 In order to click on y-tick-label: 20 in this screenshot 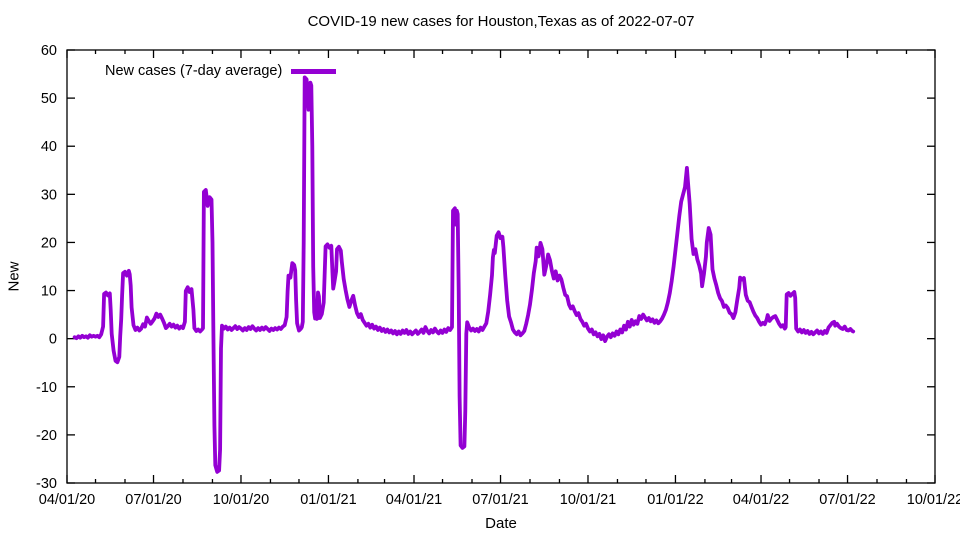, I will do `click(49, 243)`.